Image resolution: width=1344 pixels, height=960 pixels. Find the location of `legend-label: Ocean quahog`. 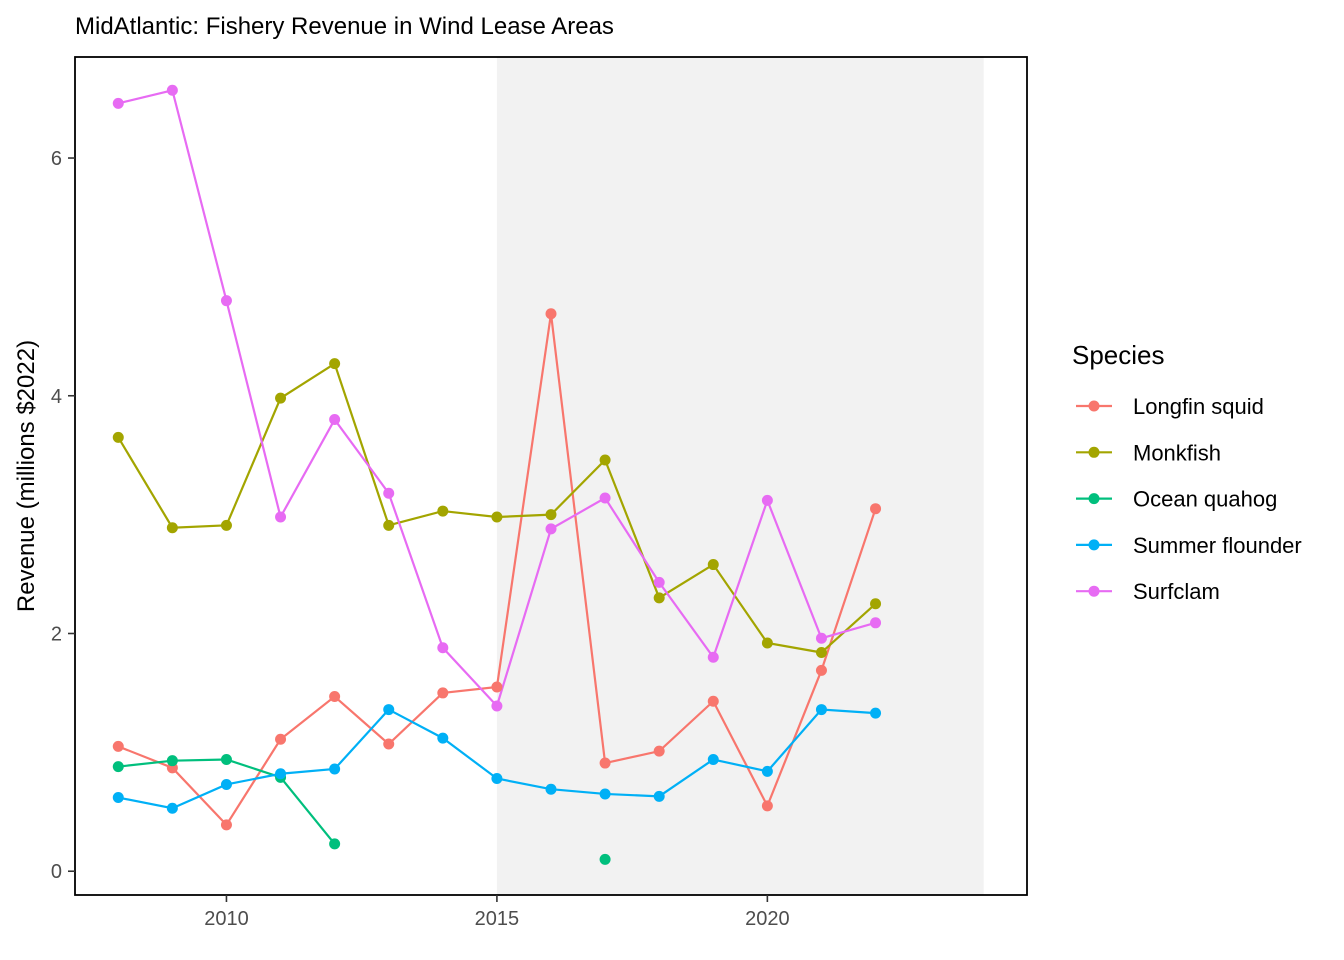

legend-label: Ocean quahog is located at coordinates (1205, 499).